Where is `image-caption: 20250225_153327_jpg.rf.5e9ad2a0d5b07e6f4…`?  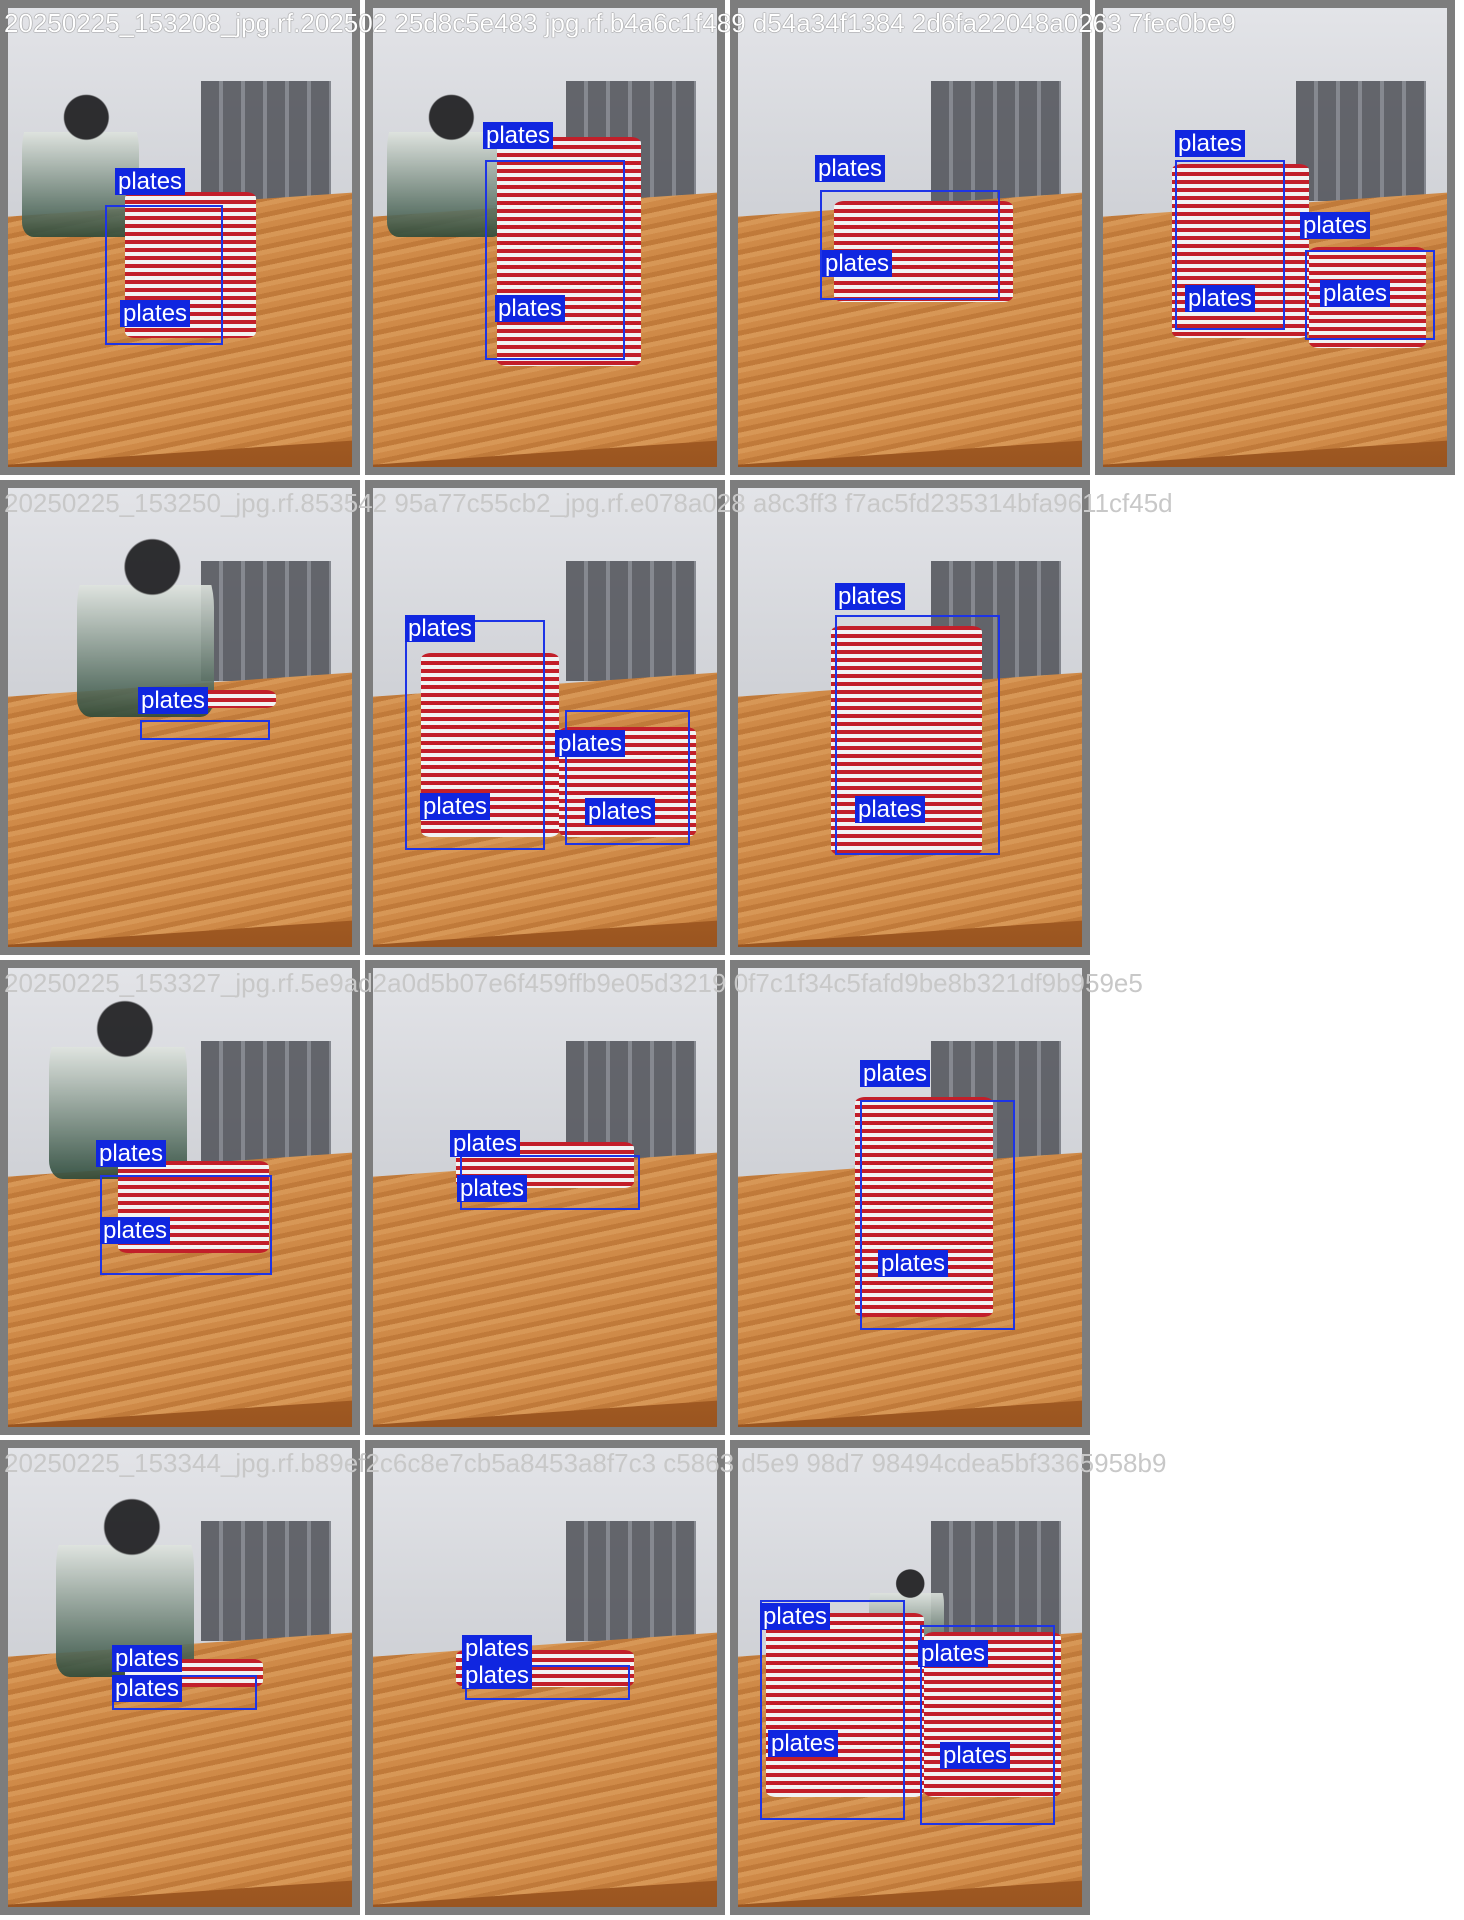 image-caption: 20250225_153327_jpg.rf.5e9ad2a0d5b07e6f4… is located at coordinates (573, 983).